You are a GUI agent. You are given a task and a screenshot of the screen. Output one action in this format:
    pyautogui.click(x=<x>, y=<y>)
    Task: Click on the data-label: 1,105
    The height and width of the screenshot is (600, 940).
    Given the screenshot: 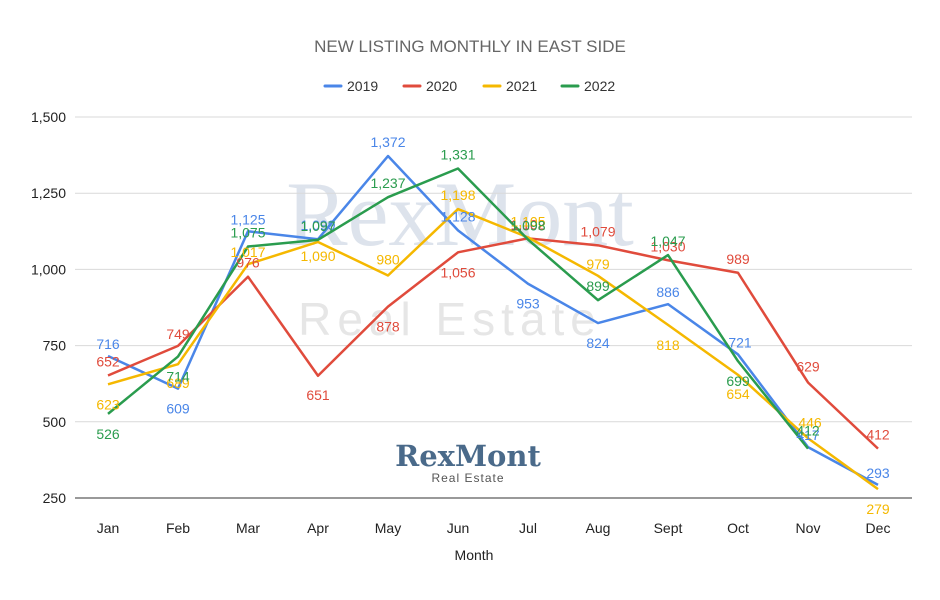 What is the action you would take?
    pyautogui.click(x=527, y=221)
    